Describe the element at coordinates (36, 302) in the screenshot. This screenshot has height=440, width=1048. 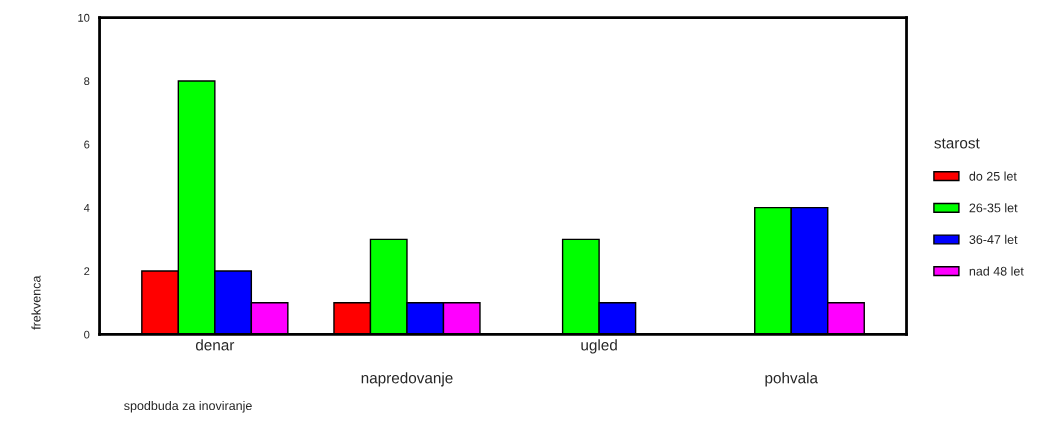
I see `y-axis-title: frekvenca` at that location.